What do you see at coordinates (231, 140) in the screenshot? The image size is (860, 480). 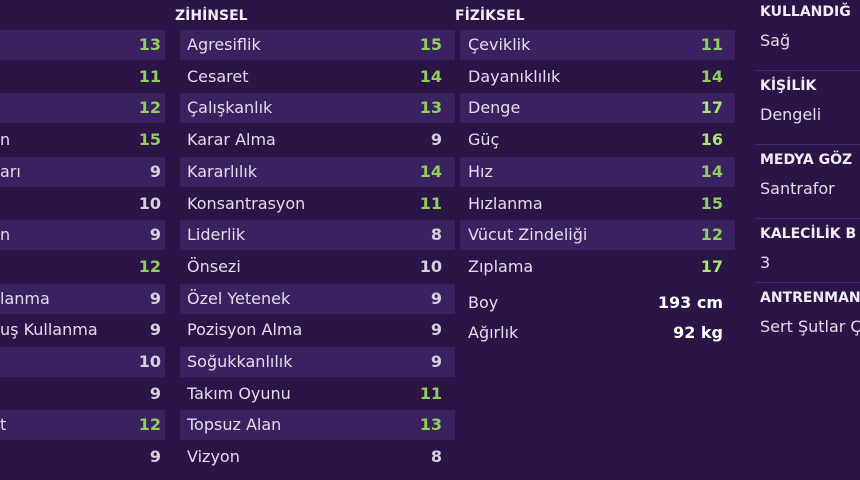 I see `attribute-name: Karar Alma` at bounding box center [231, 140].